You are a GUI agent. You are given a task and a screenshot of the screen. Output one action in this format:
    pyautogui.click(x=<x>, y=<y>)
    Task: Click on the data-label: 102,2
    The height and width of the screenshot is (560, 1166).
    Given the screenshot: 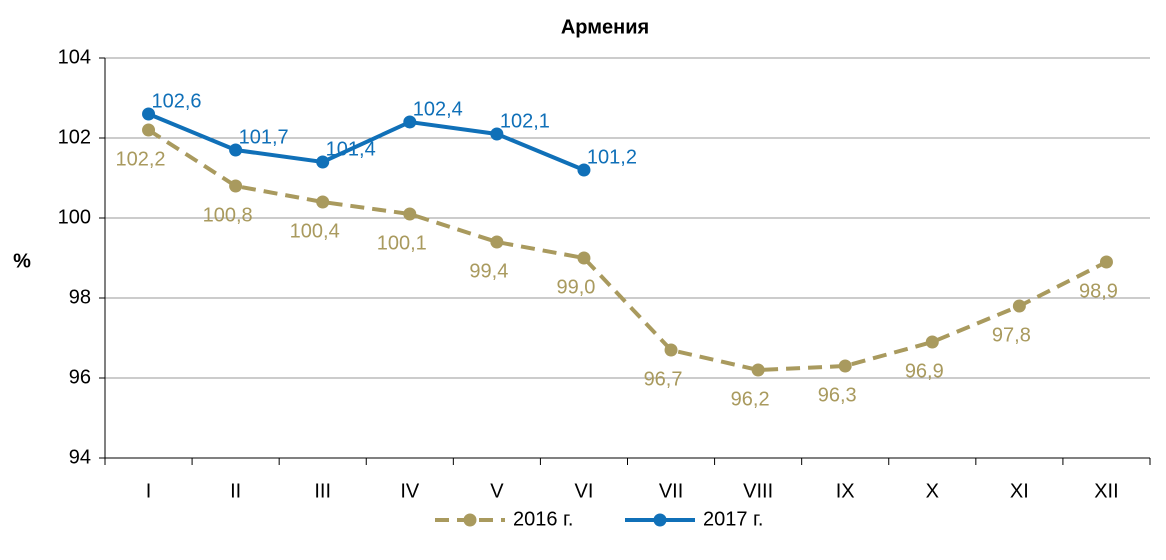 What is the action you would take?
    pyautogui.click(x=141, y=159)
    